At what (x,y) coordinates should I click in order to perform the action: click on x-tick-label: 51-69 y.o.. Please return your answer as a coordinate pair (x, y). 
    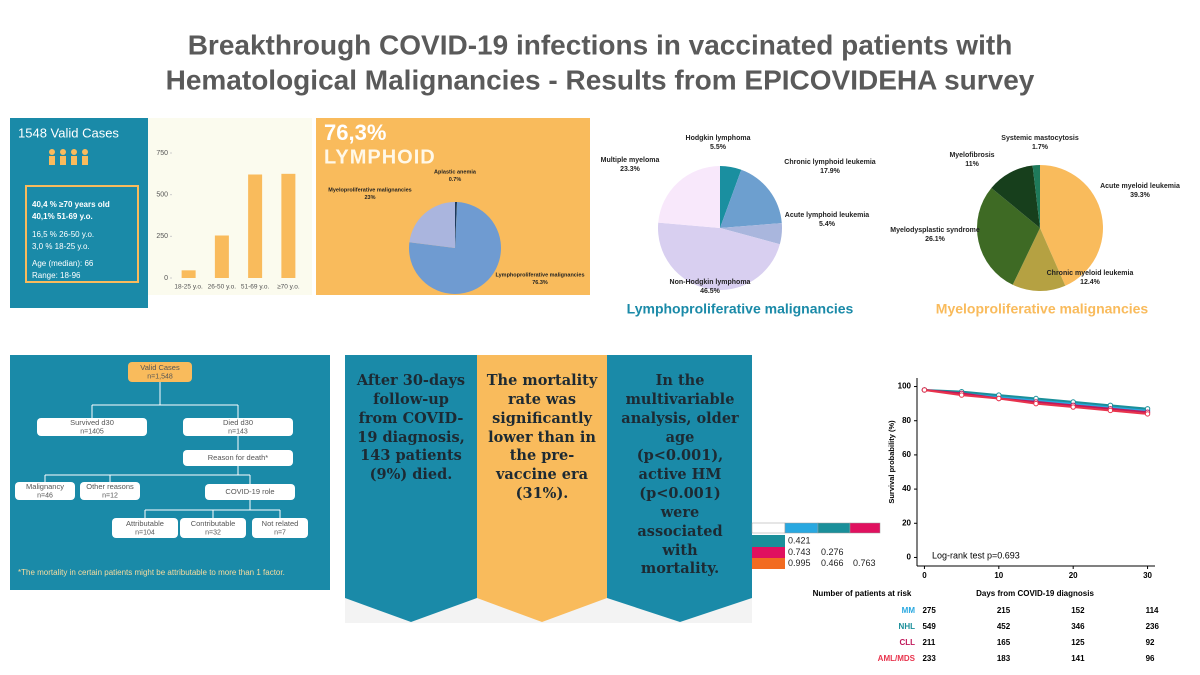
    Looking at the image, I should click on (255, 287).